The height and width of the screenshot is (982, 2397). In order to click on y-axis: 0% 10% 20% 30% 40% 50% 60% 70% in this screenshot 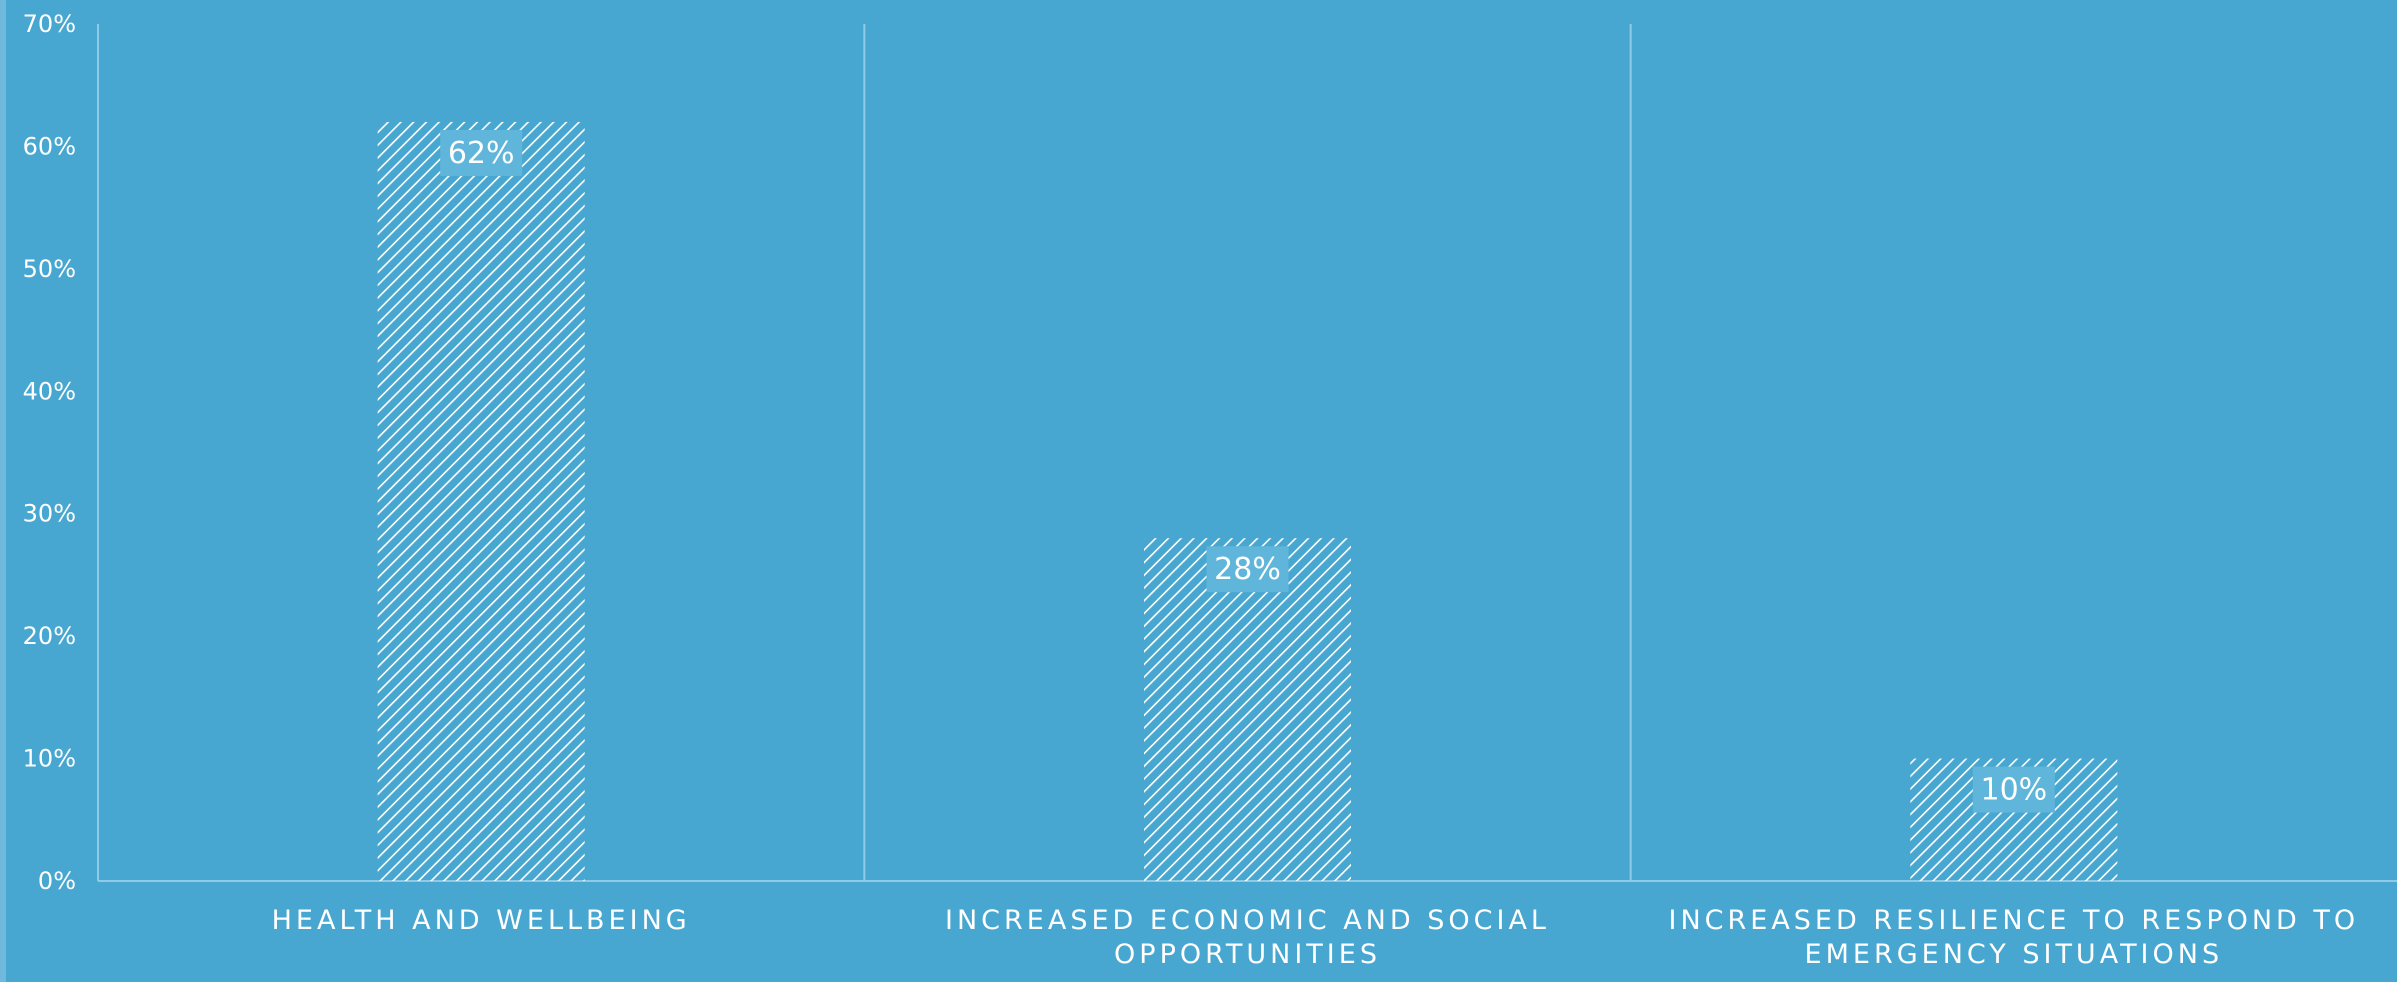, I will do `click(49, 452)`.